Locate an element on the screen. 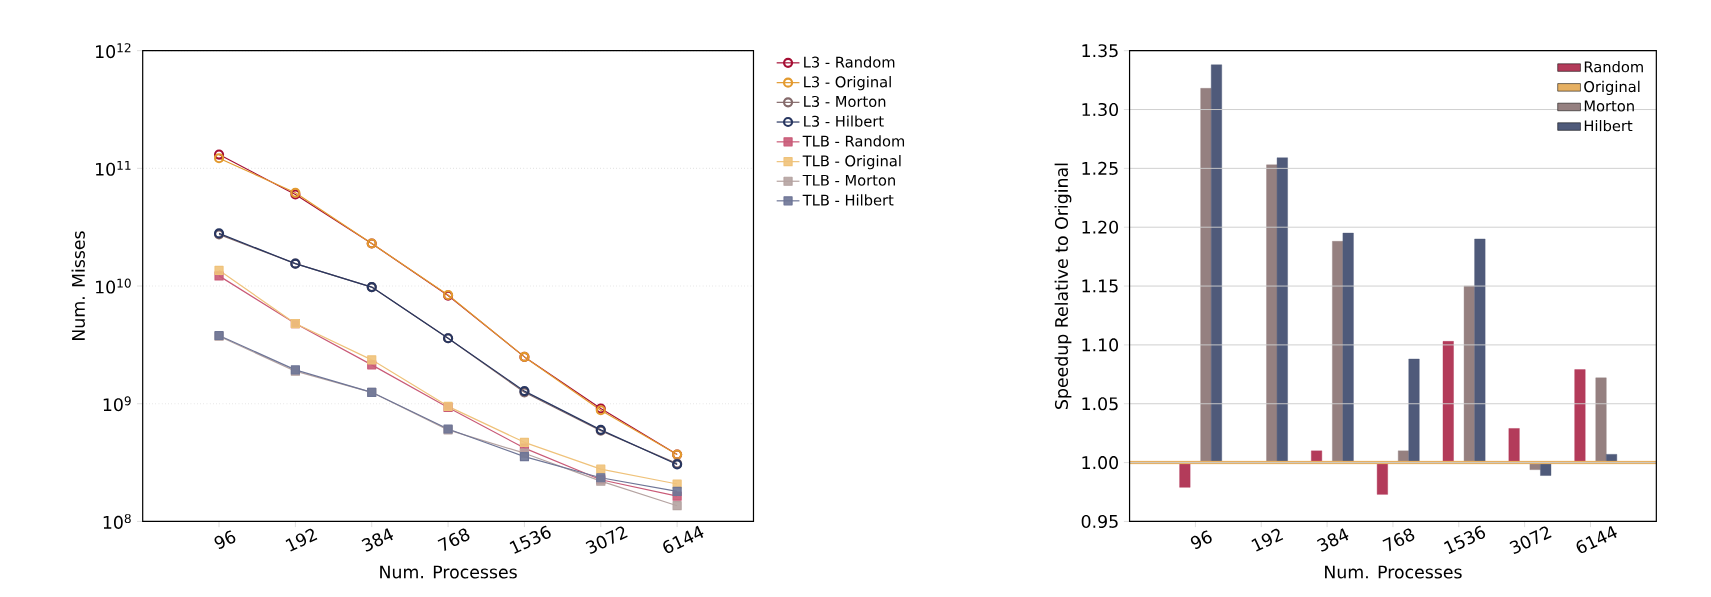  legend-label: L3 - Morton is located at coordinates (845, 101).